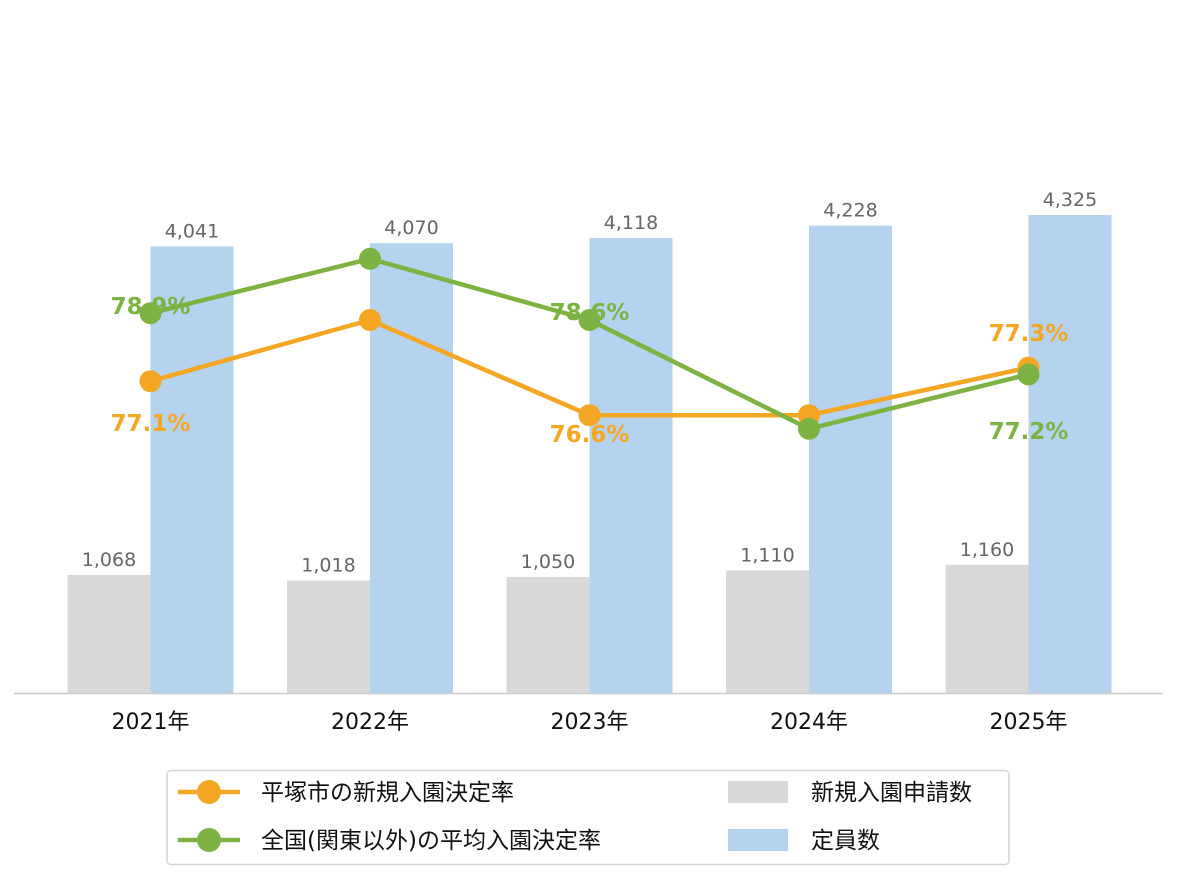 The width and height of the screenshot is (1177, 885). I want to click on x-tick-label: 2023年, so click(590, 722).